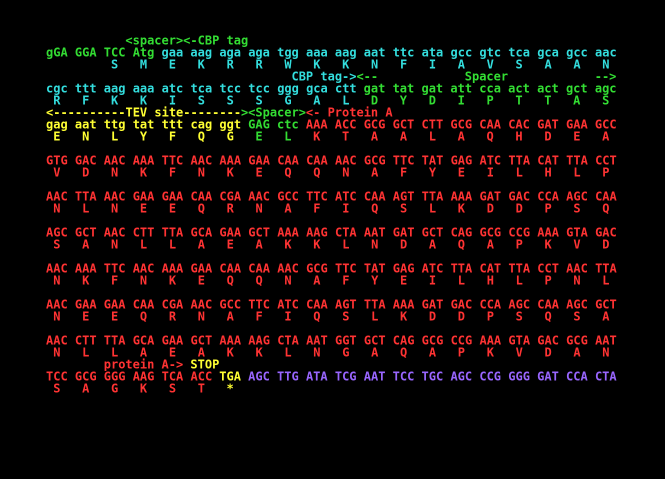 This screenshot has width=665, height=479. Describe the element at coordinates (143, 125) in the screenshot. I see `sequence-text: gag aat ttg tat ttt cag ggt` at that location.